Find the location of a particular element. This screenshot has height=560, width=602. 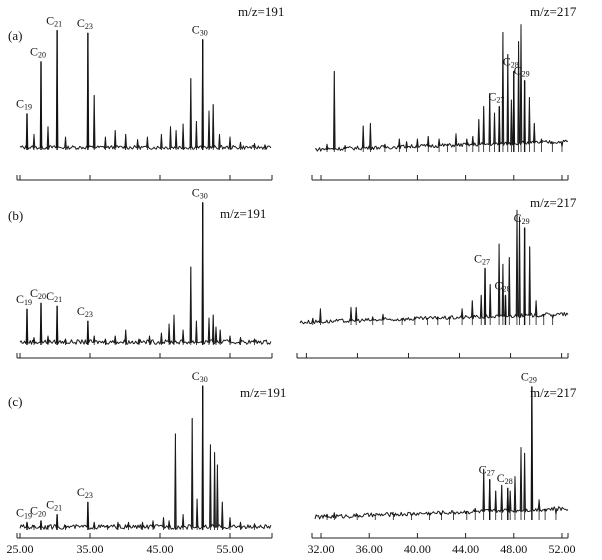

peak-label-C19: C19 is located at coordinates (24, 104).